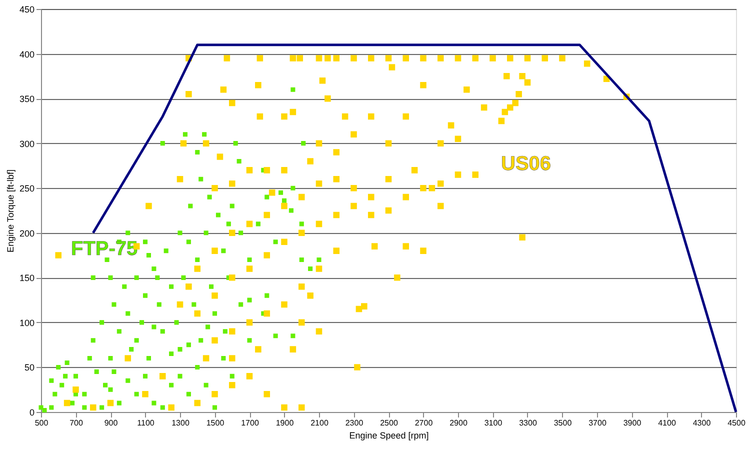 The height and width of the screenshot is (450, 756). I want to click on x-tick-label: 4300, so click(702, 423).